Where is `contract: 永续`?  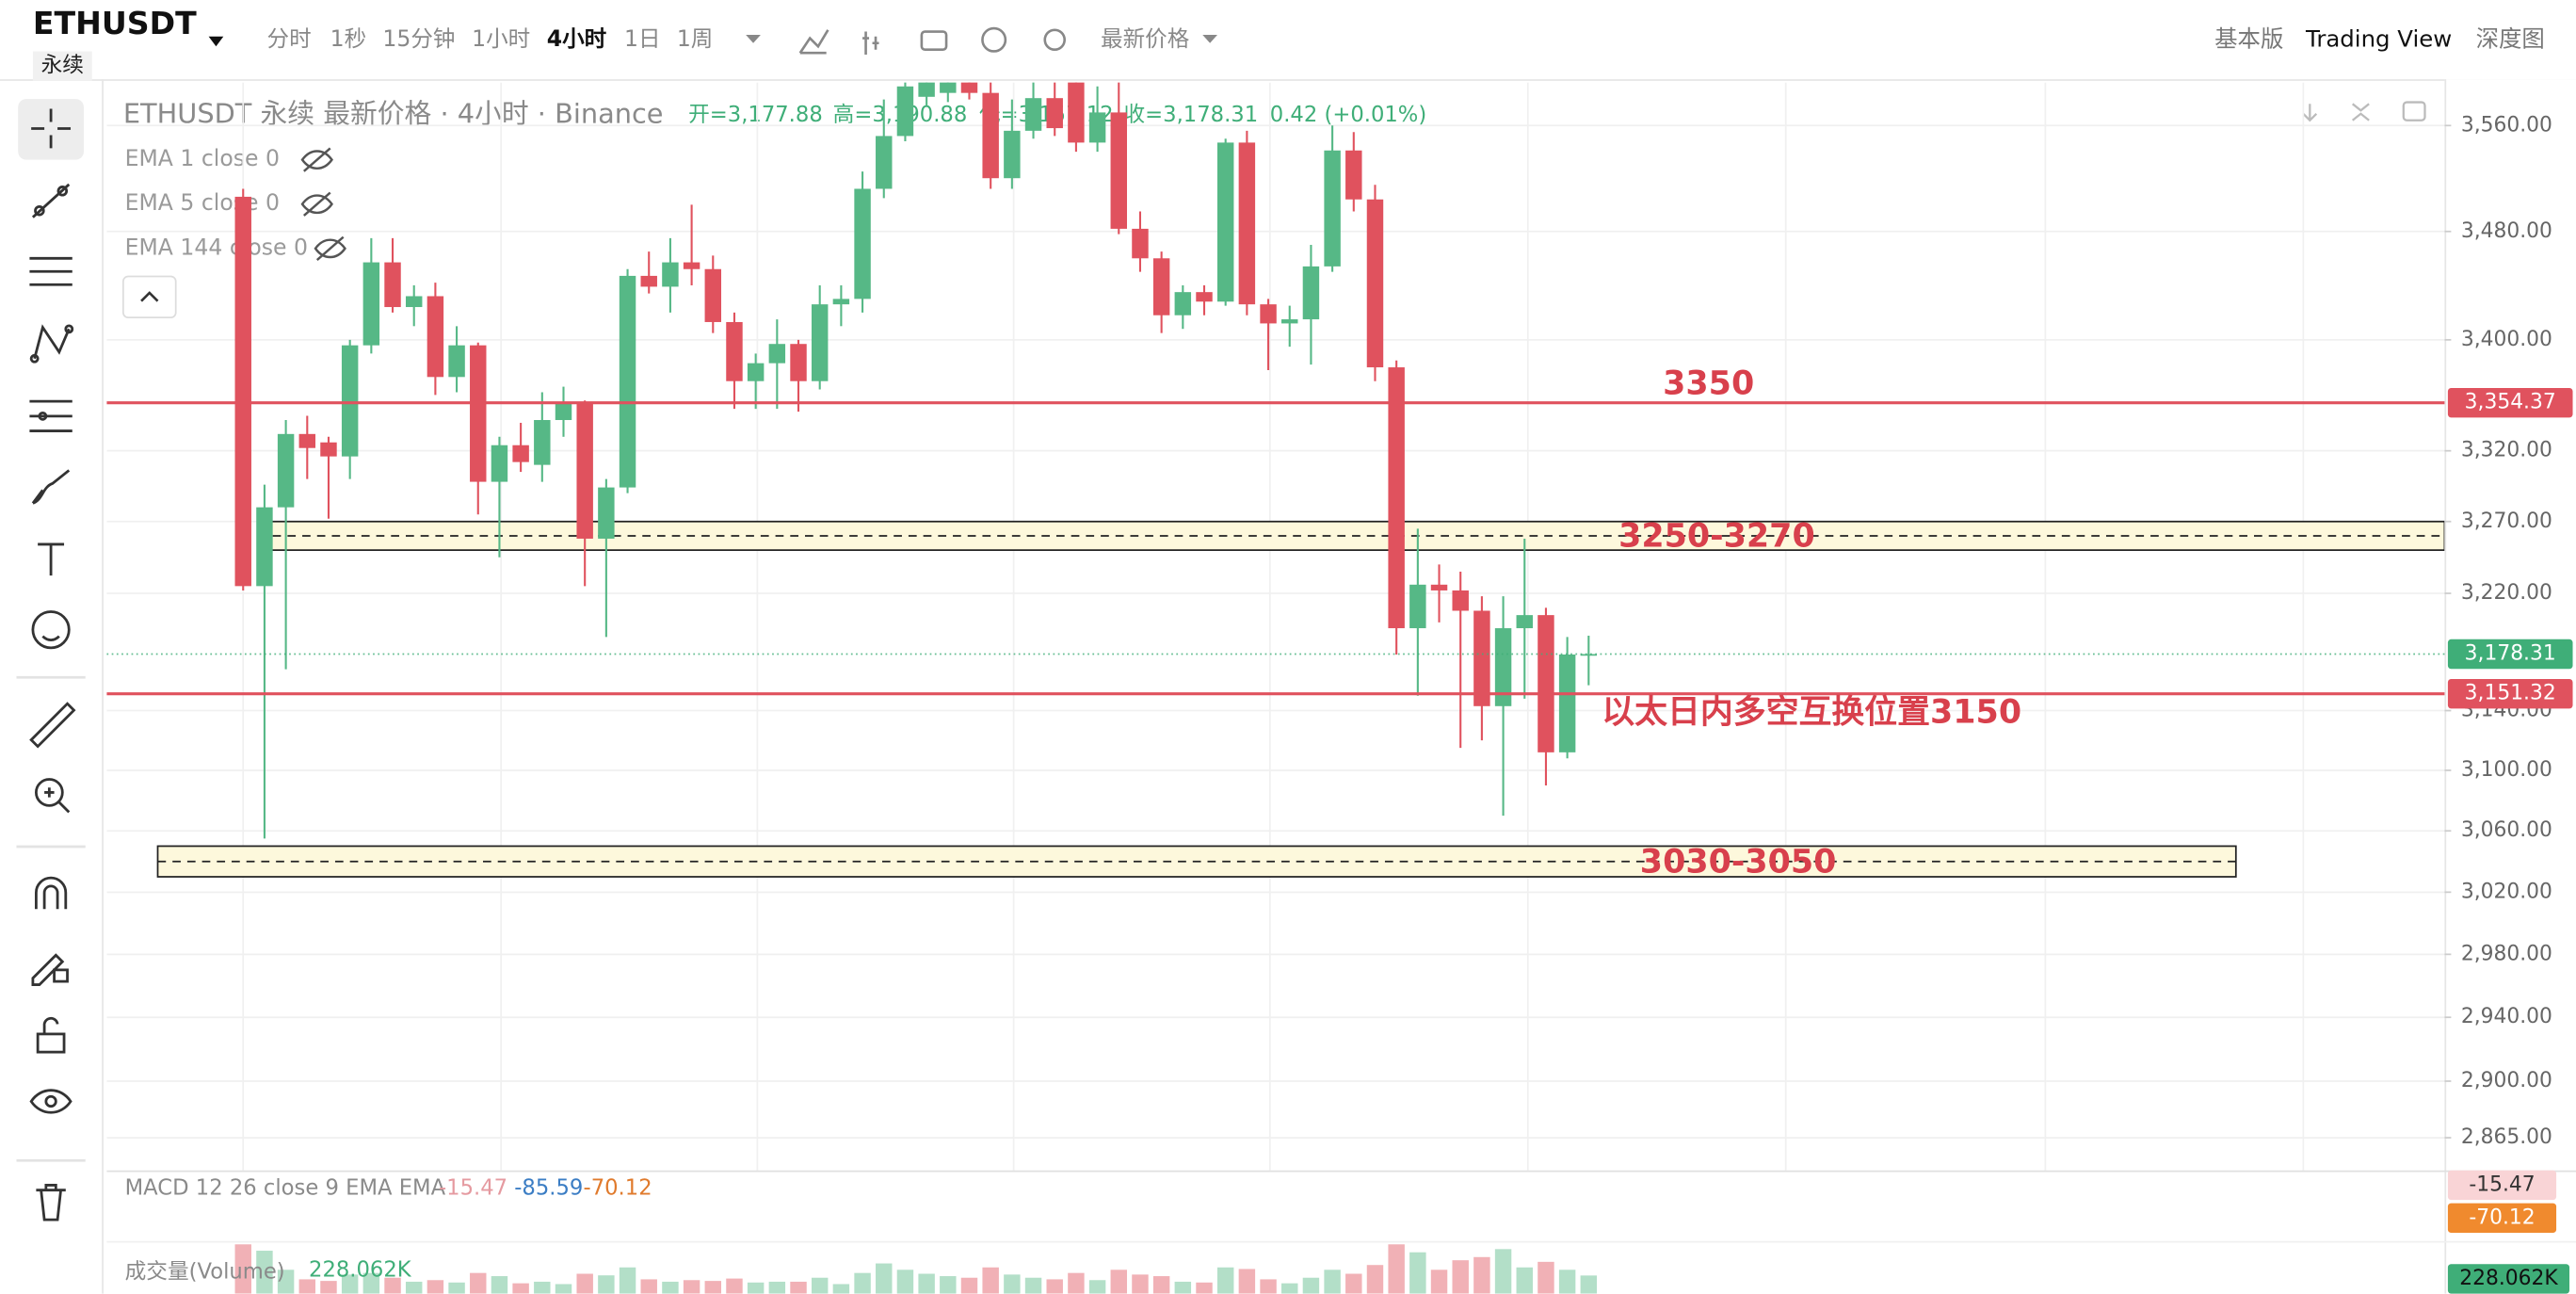
contract: 永续 is located at coordinates (62, 66).